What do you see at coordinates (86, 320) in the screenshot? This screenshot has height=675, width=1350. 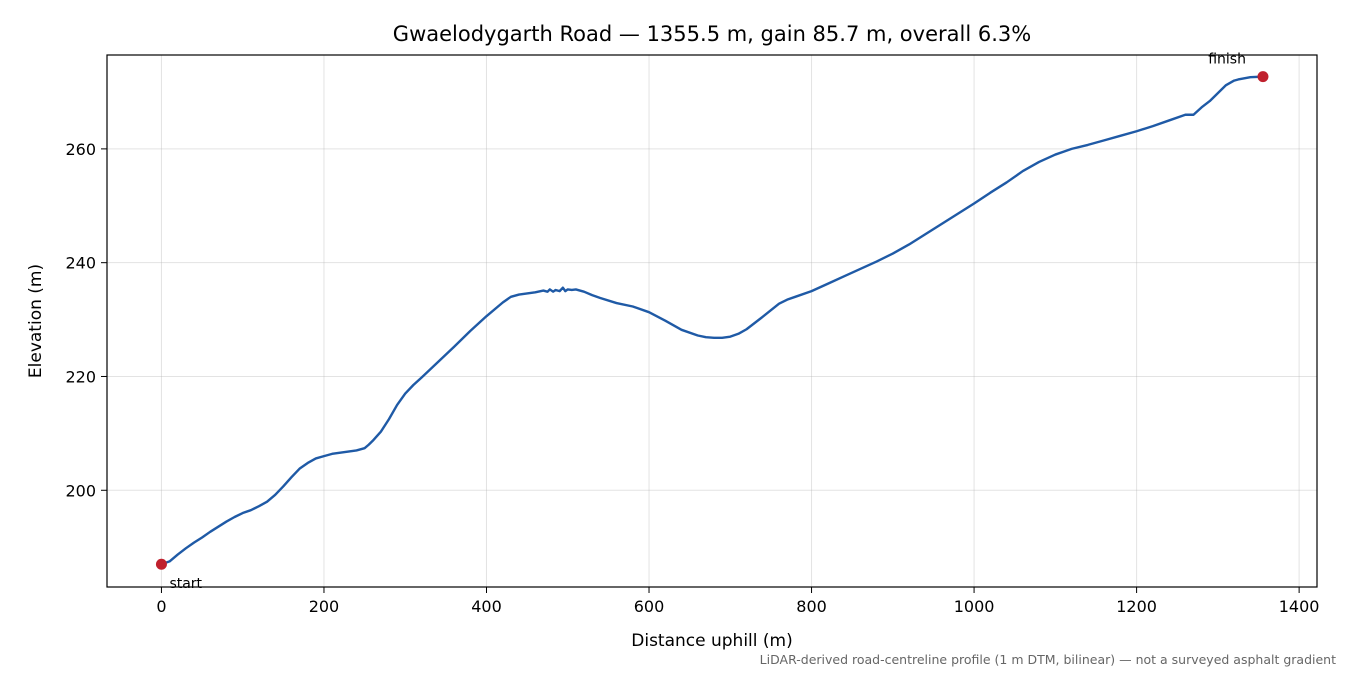 I see `y-axis-ticks: 200 220 240 260` at bounding box center [86, 320].